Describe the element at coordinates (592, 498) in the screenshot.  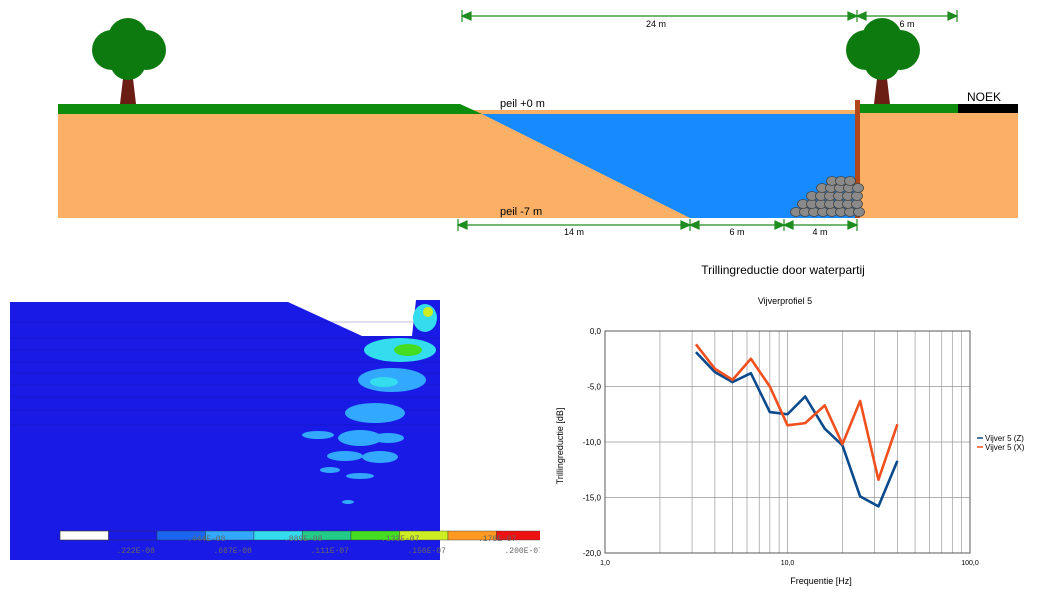
I see `y-tick-label: -15,0` at that location.